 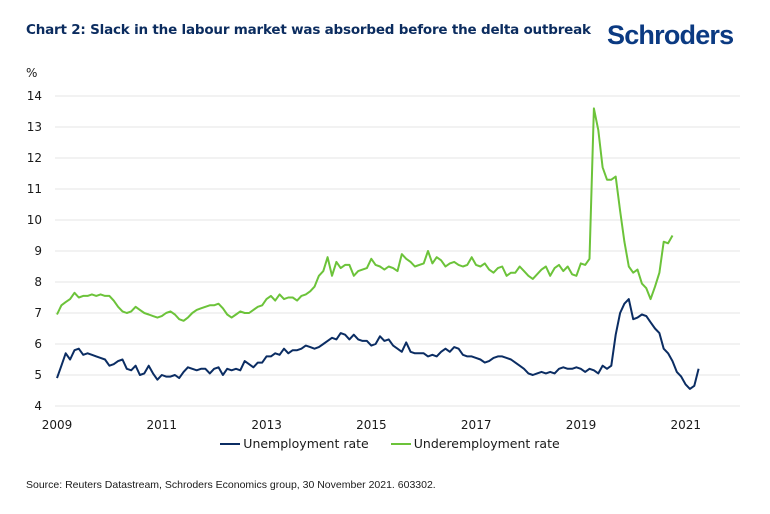 What do you see at coordinates (32, 73) in the screenshot?
I see `y-axis-unit-label: %` at bounding box center [32, 73].